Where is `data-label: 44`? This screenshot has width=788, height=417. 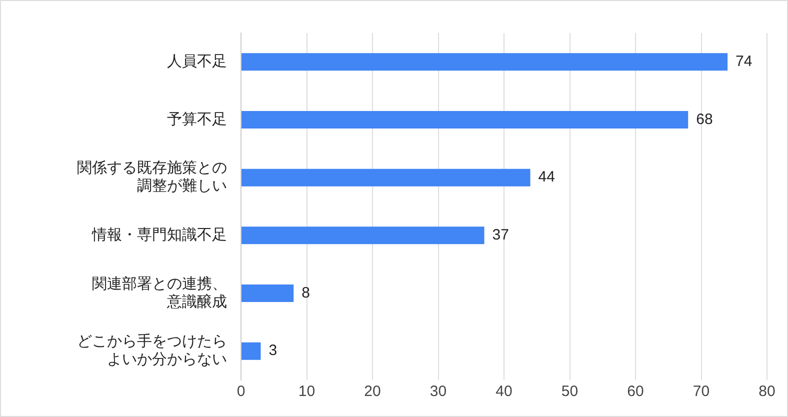 data-label: 44 is located at coordinates (546, 177).